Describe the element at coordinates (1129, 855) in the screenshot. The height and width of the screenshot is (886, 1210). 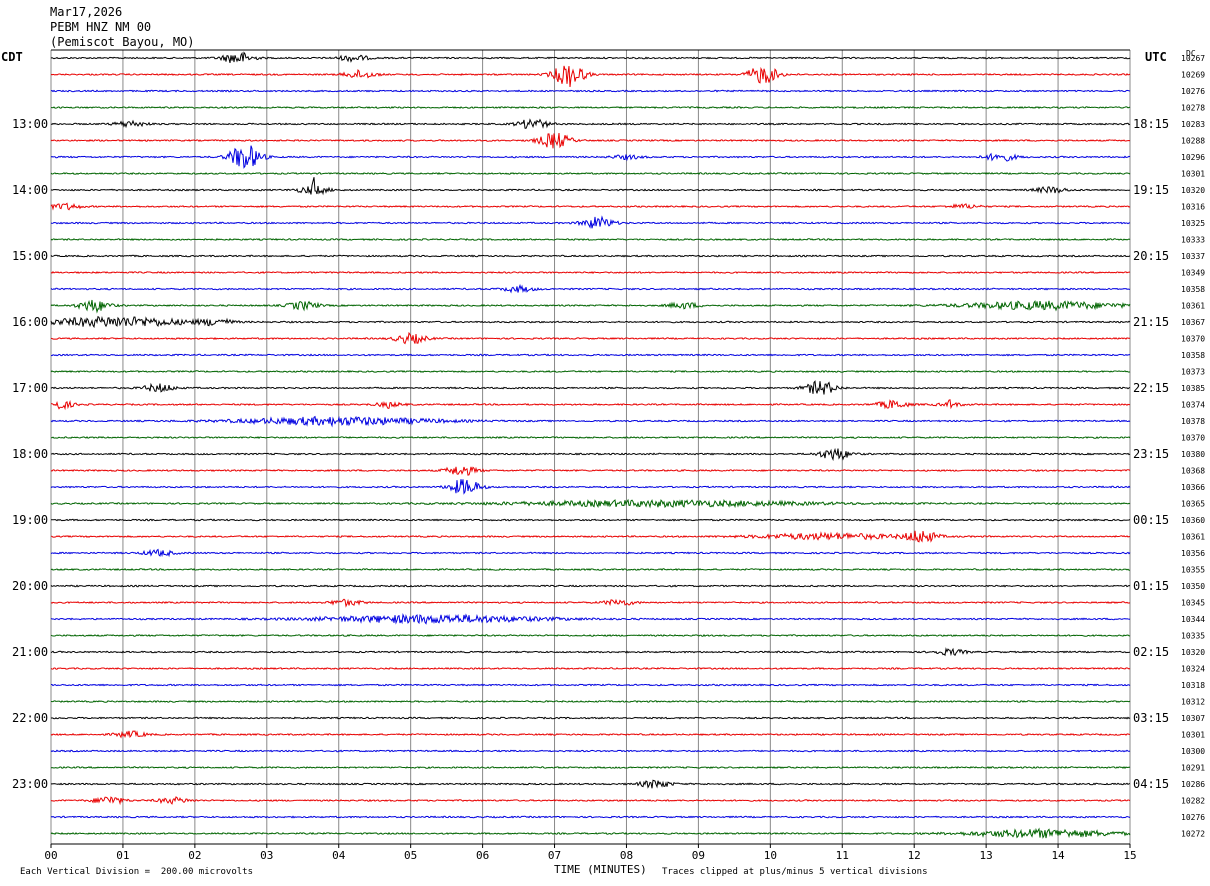
I see `x-tick-label: 15` at that location.